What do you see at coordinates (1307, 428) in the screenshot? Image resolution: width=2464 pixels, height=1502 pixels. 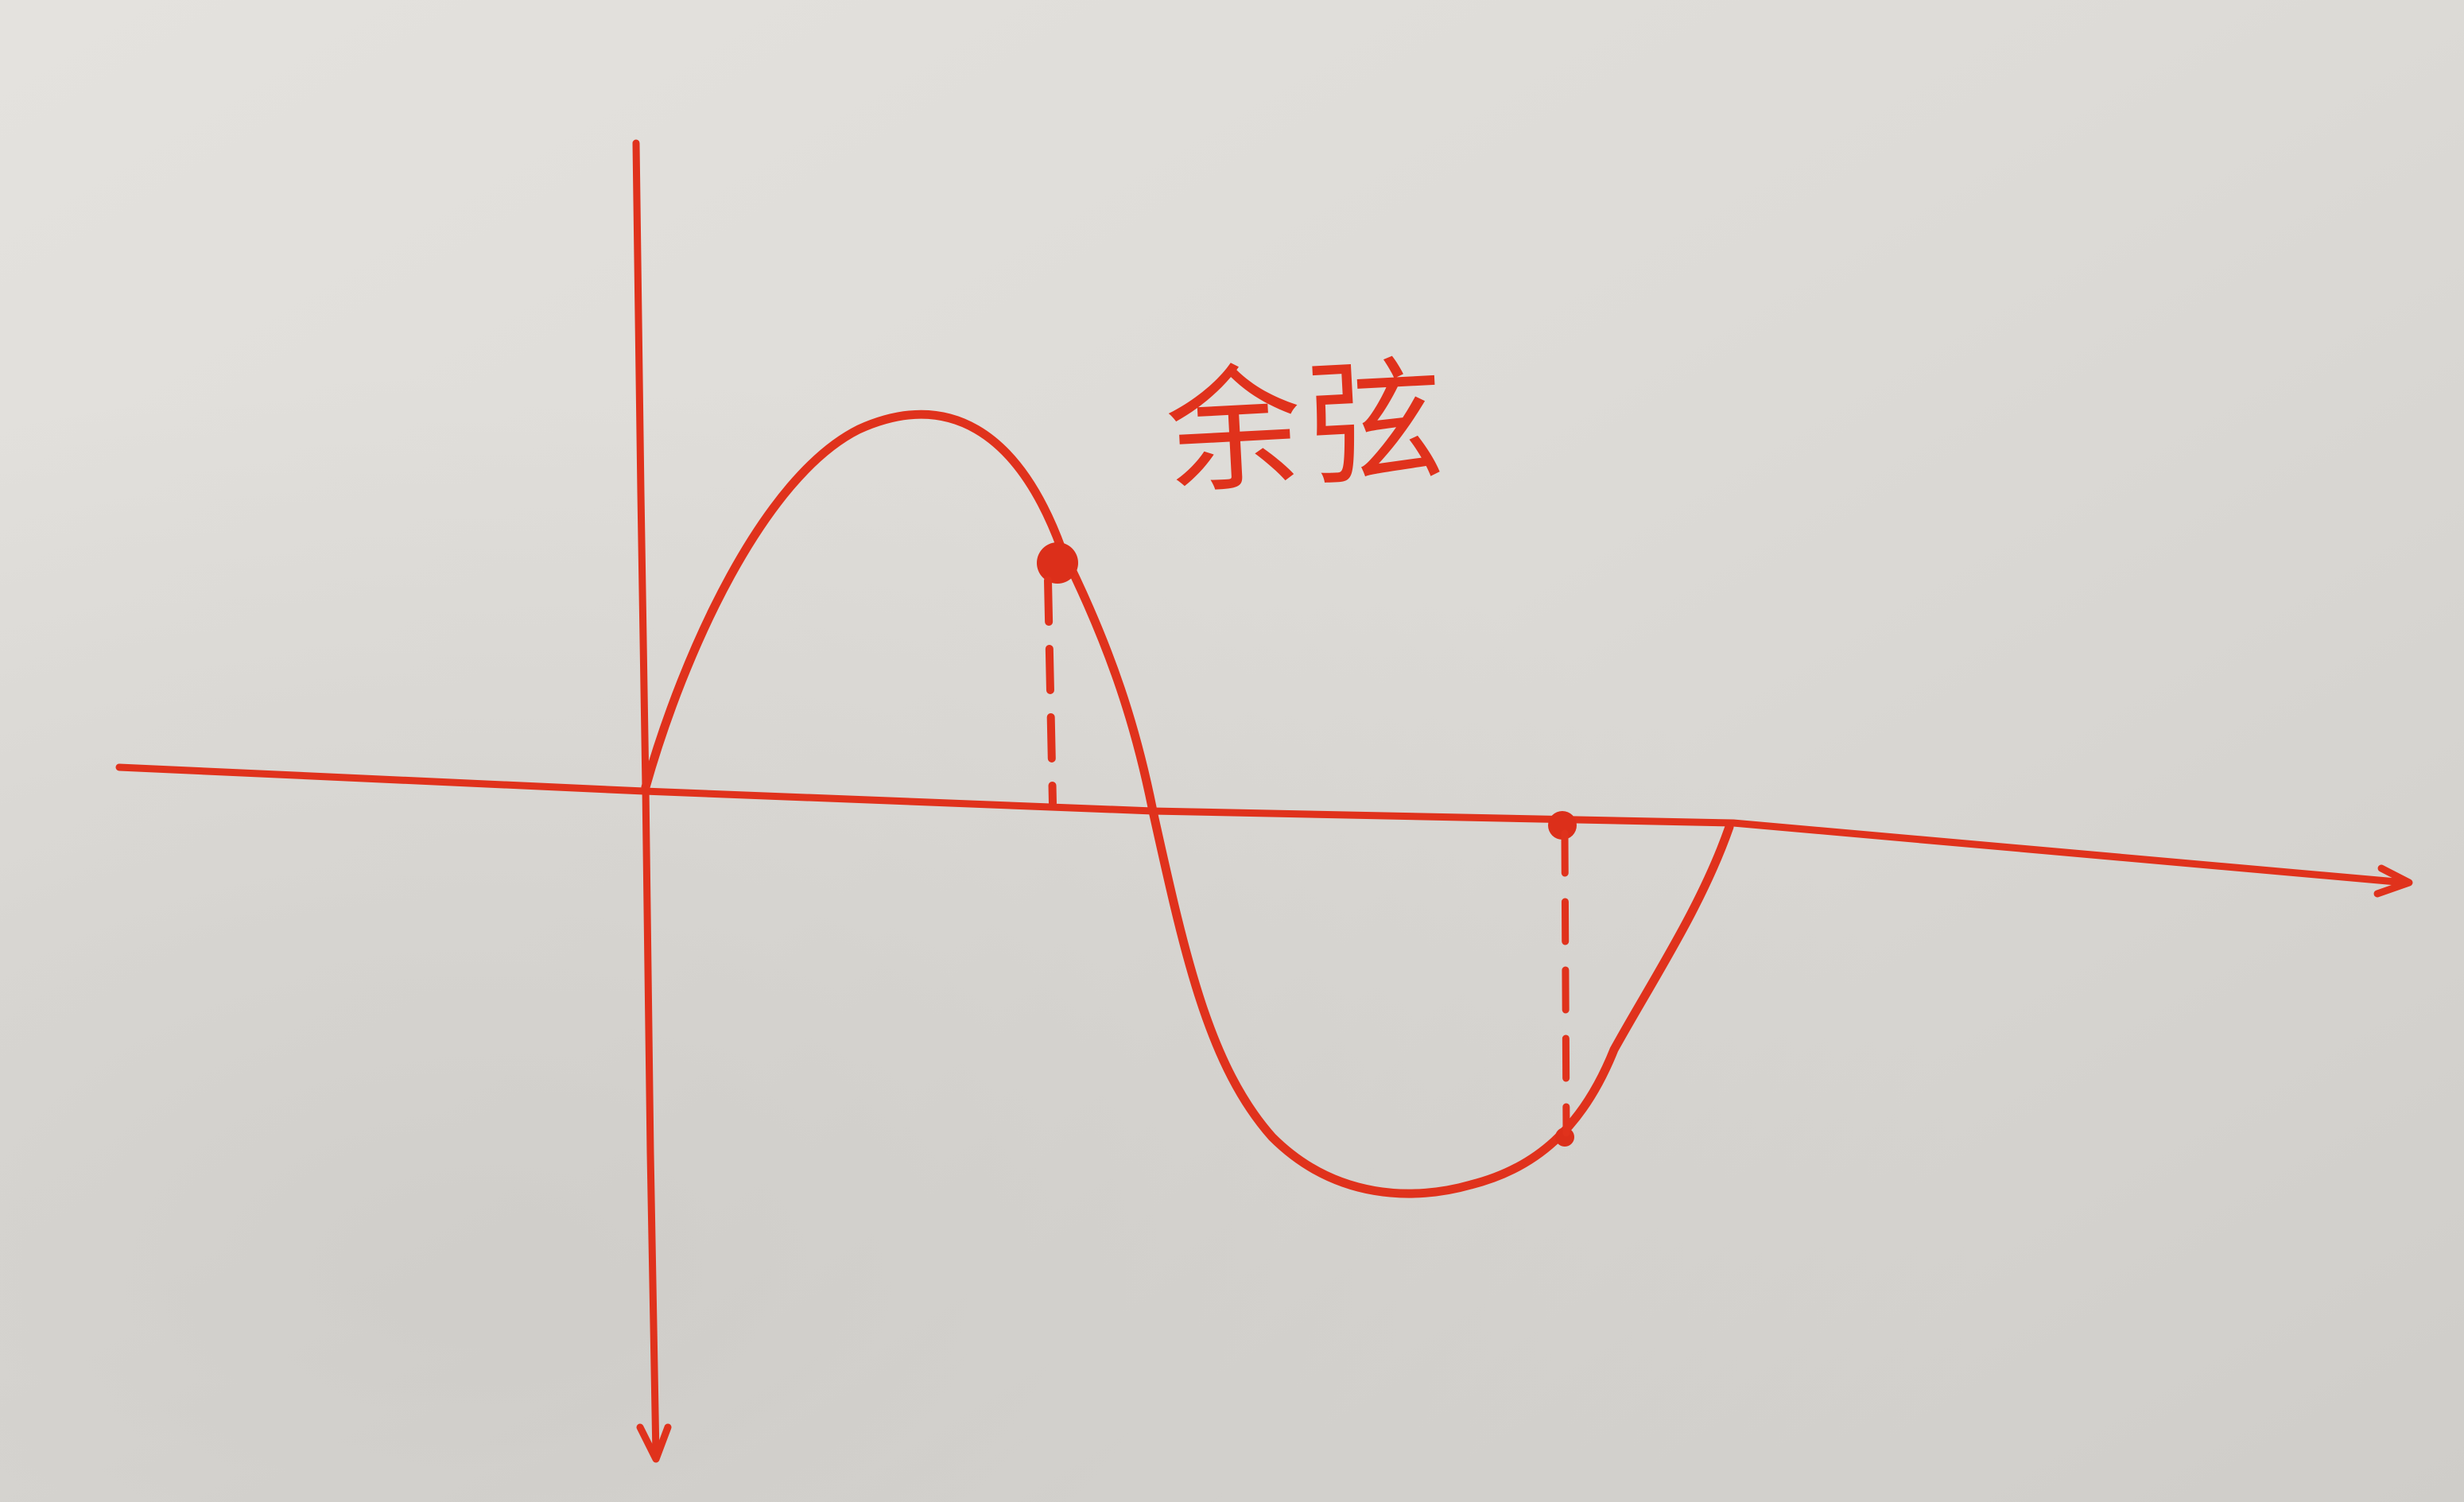 I see `handwritten-label: 余弦` at bounding box center [1307, 428].